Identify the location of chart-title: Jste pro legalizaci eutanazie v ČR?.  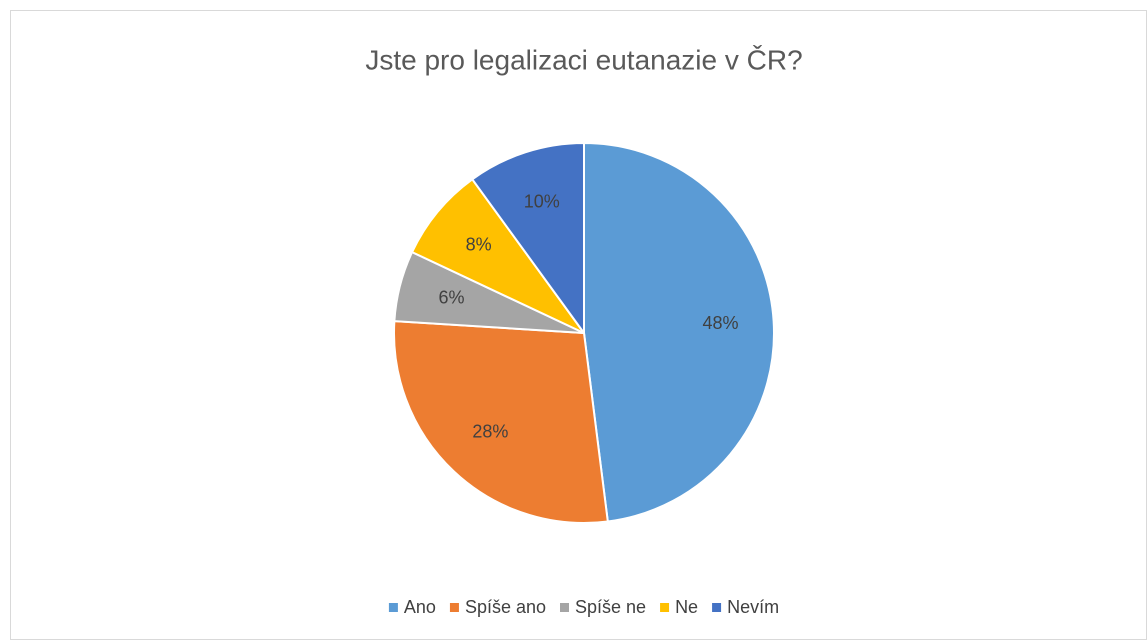
(583, 59).